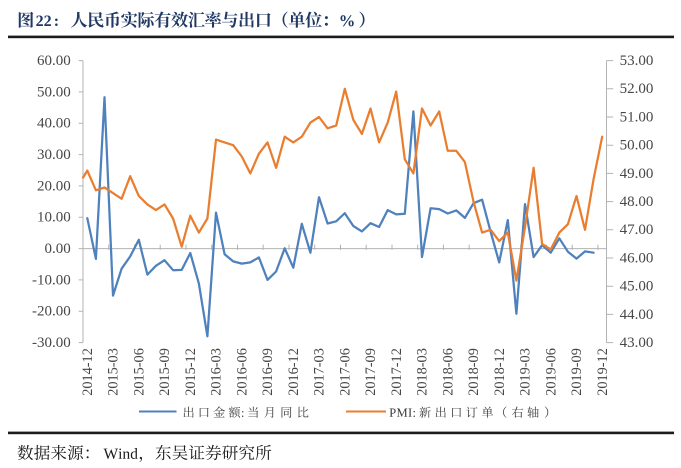 The width and height of the screenshot is (681, 468). Describe the element at coordinates (88, 372) in the screenshot. I see `svg-text: 2014-12` at that location.